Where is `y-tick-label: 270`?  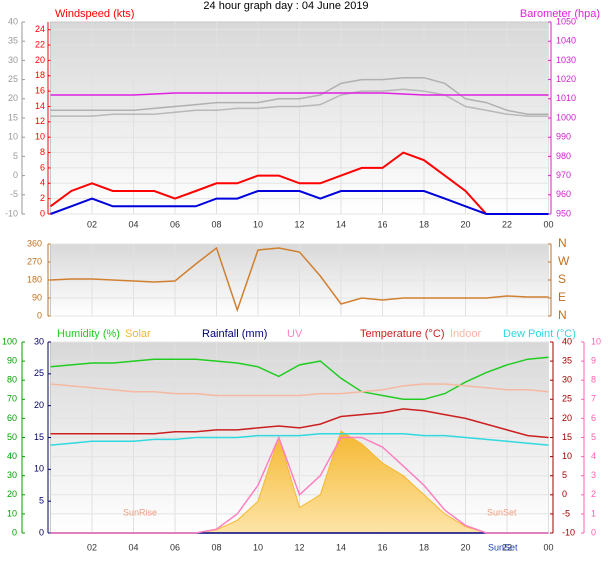
y-tick-label: 270 is located at coordinates (34, 261).